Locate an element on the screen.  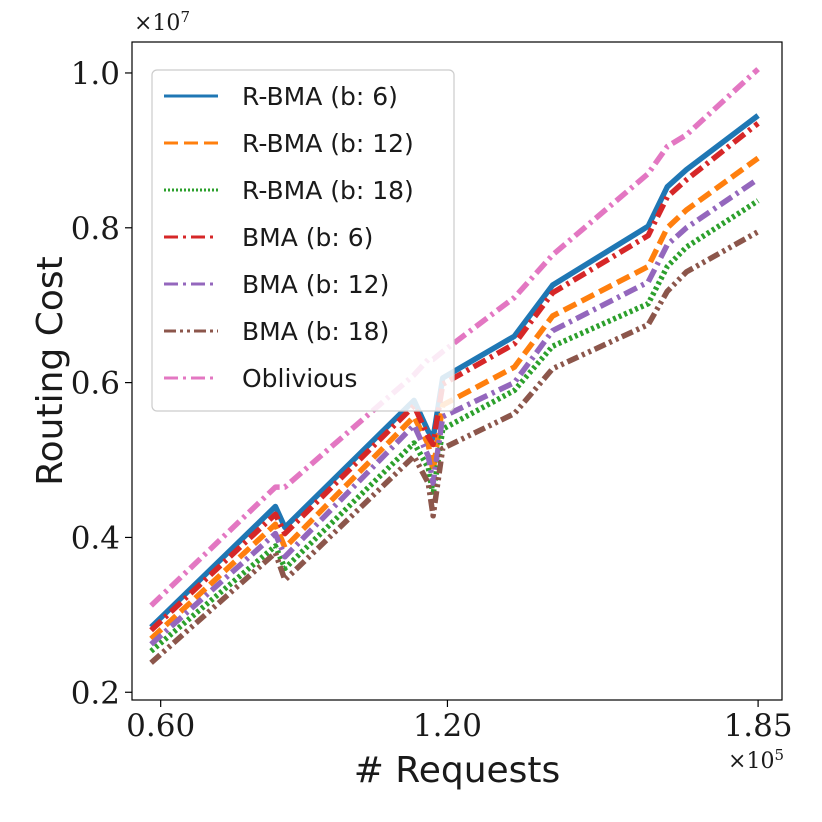
legend-label: R-BMA (b: 18) is located at coordinates (328, 190).